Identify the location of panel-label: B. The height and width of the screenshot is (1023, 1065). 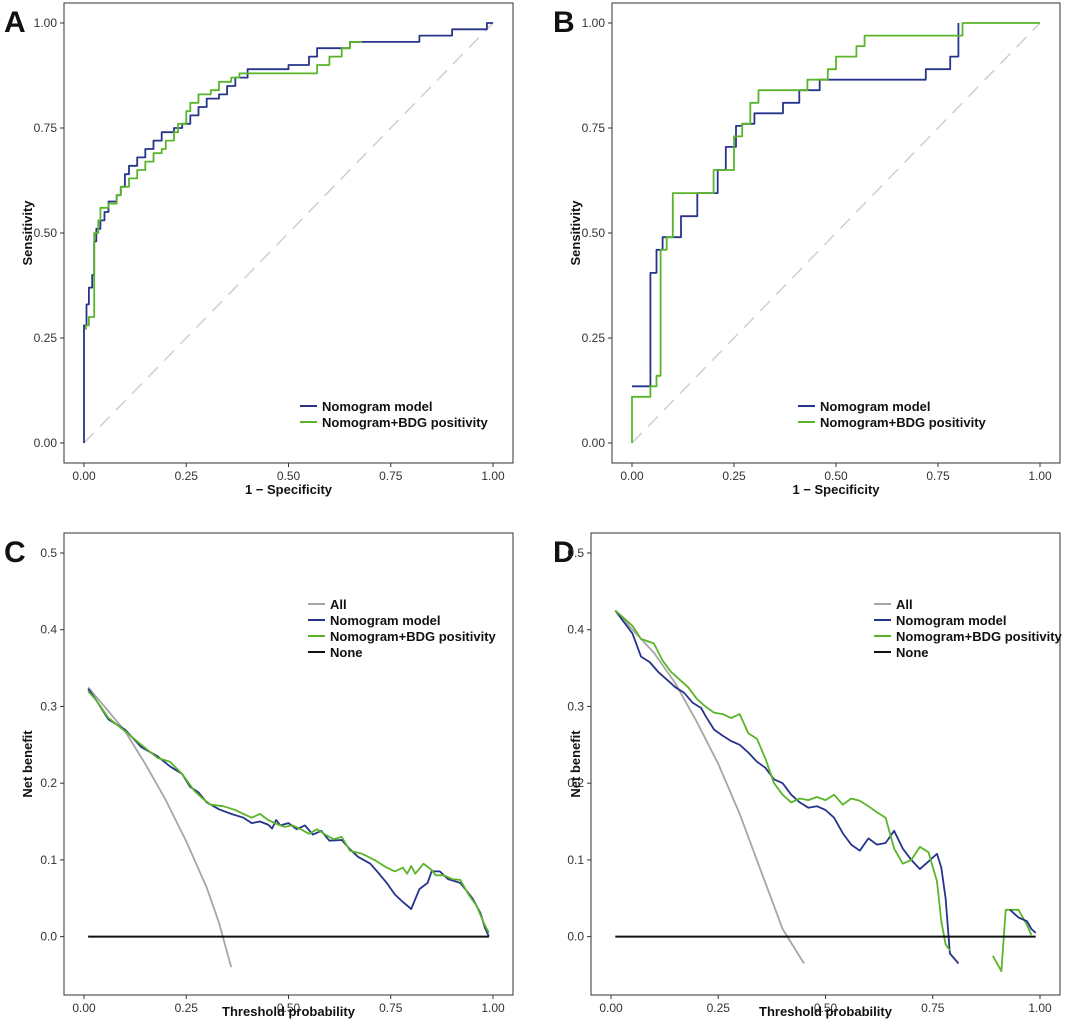
(564, 22).